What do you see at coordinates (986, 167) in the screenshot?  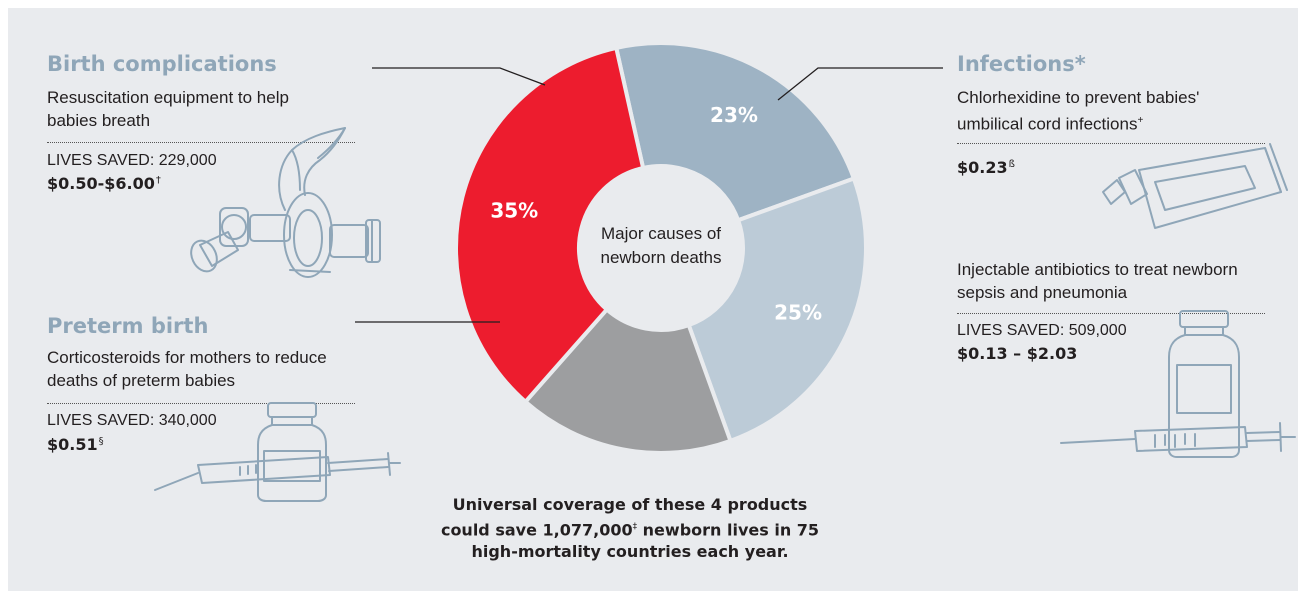 I see `infections-price: $0.23ß` at bounding box center [986, 167].